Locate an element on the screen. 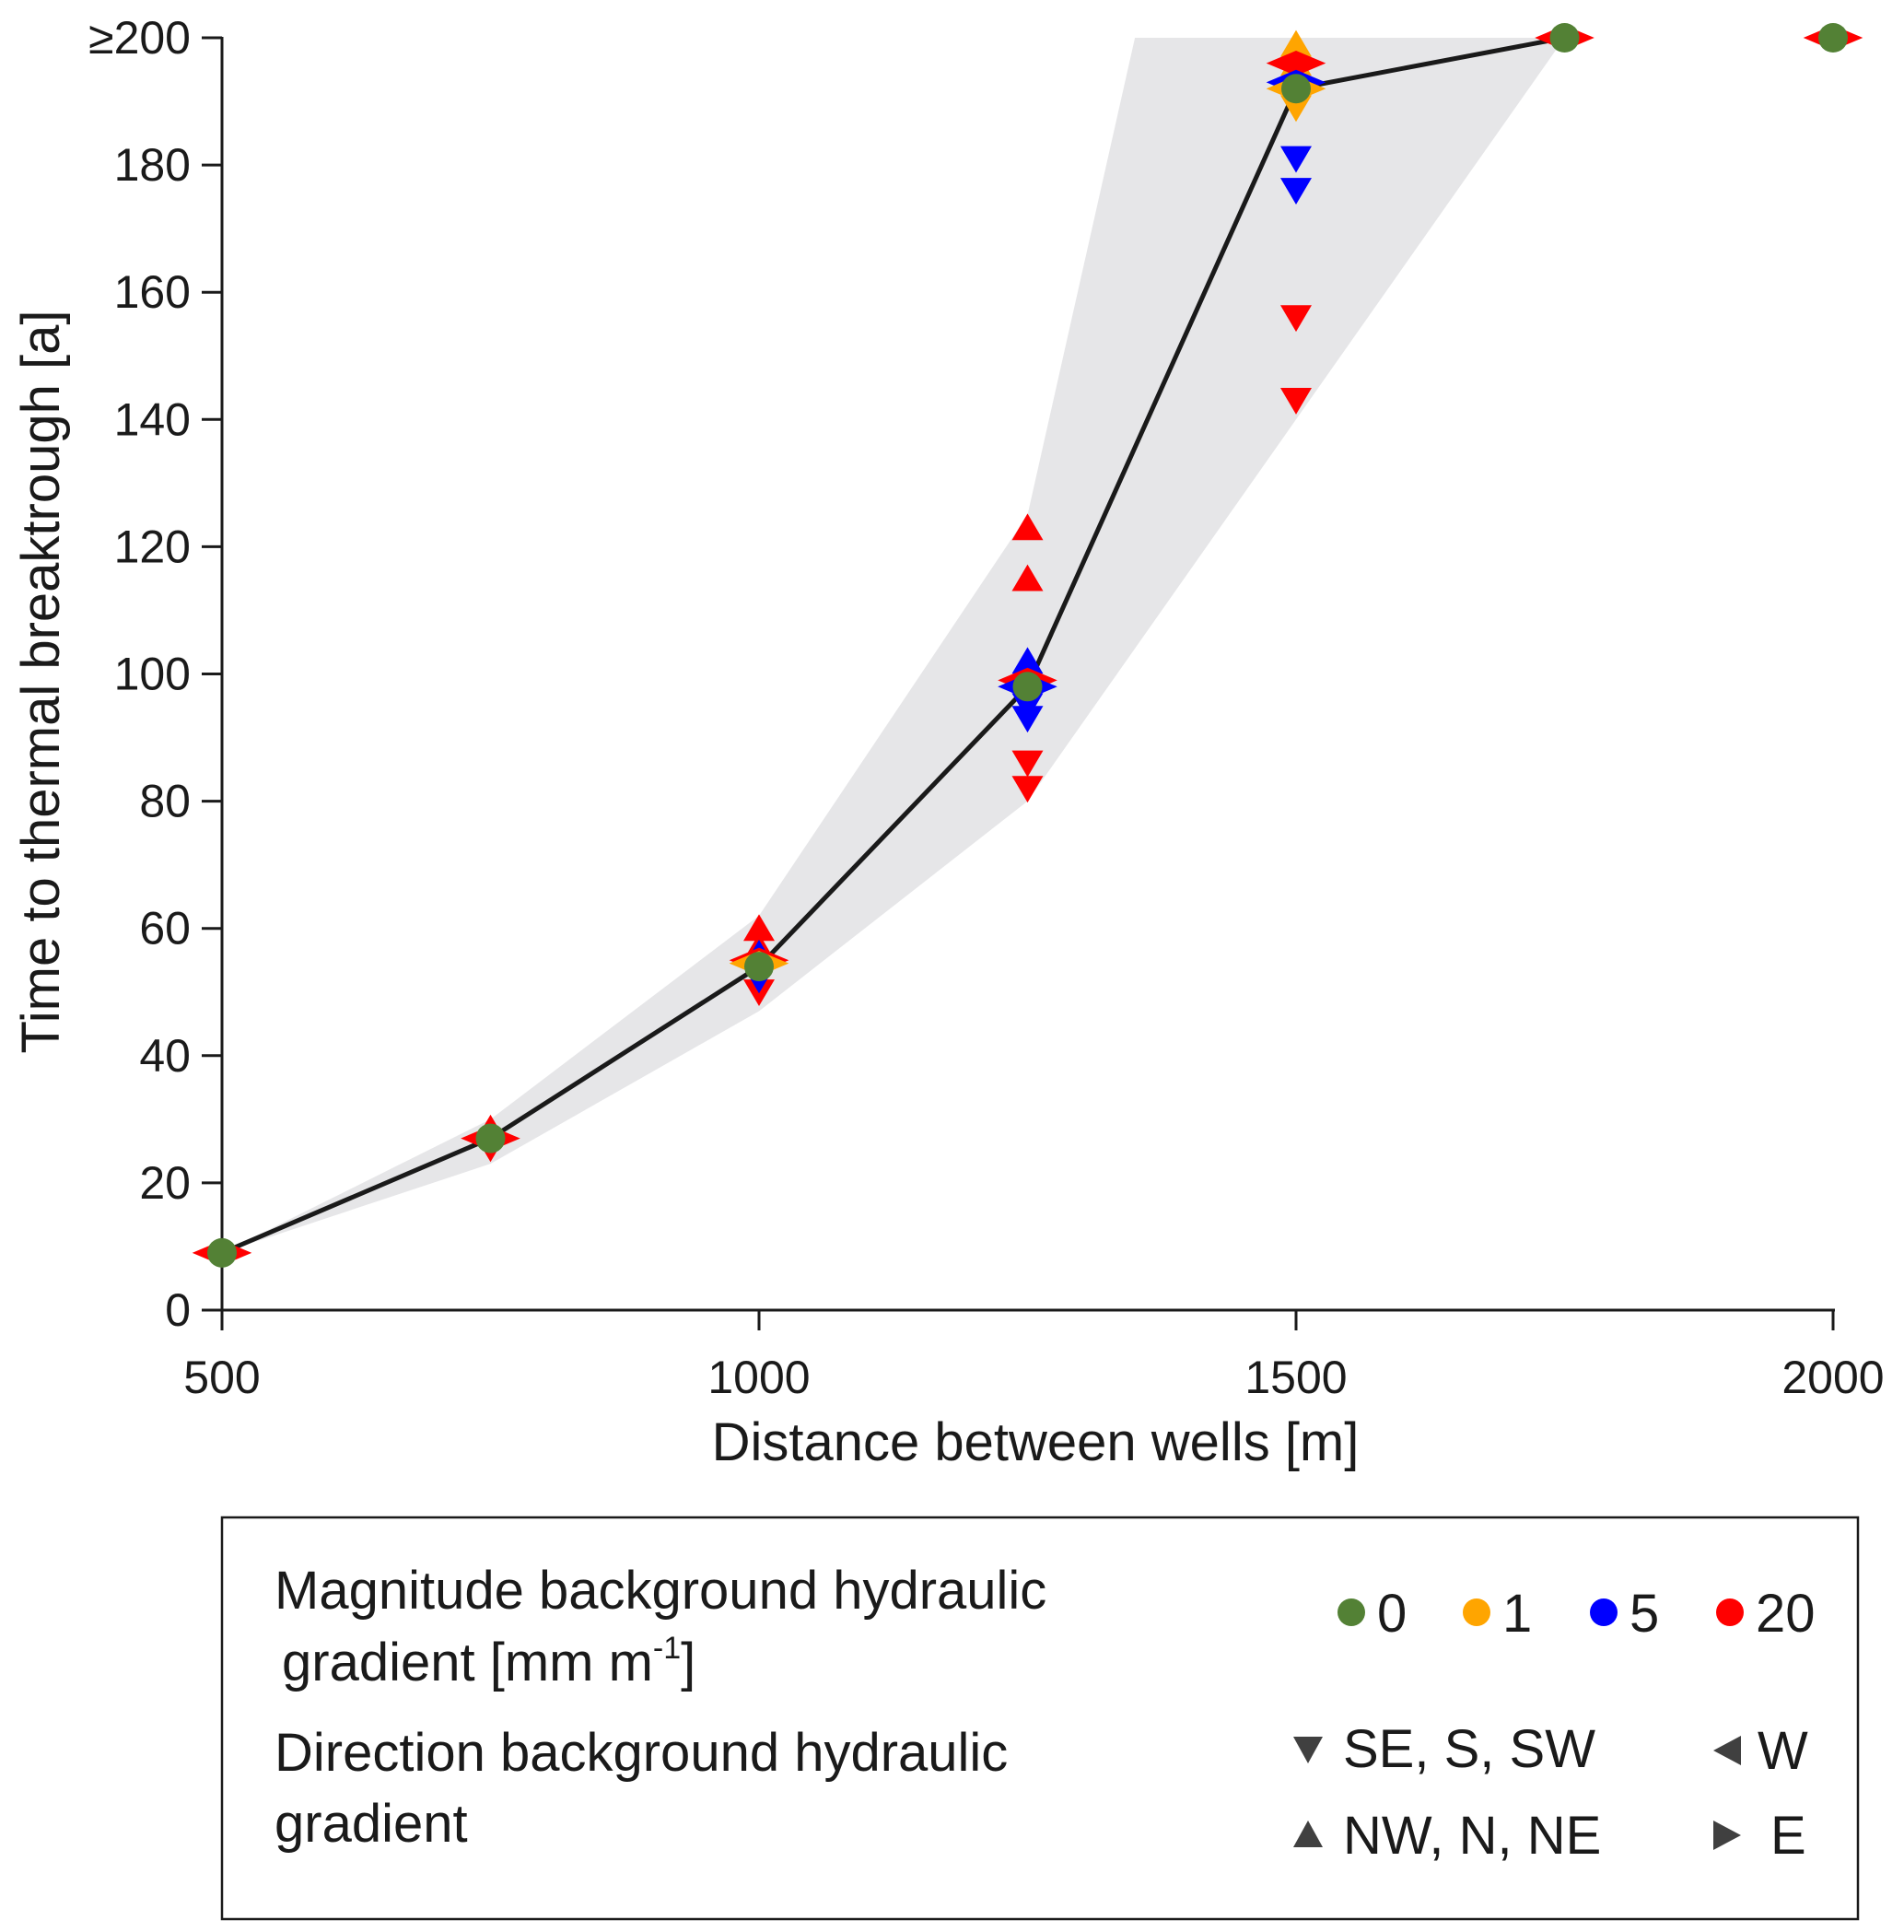  y-tick-label: 0 is located at coordinates (178, 1310).